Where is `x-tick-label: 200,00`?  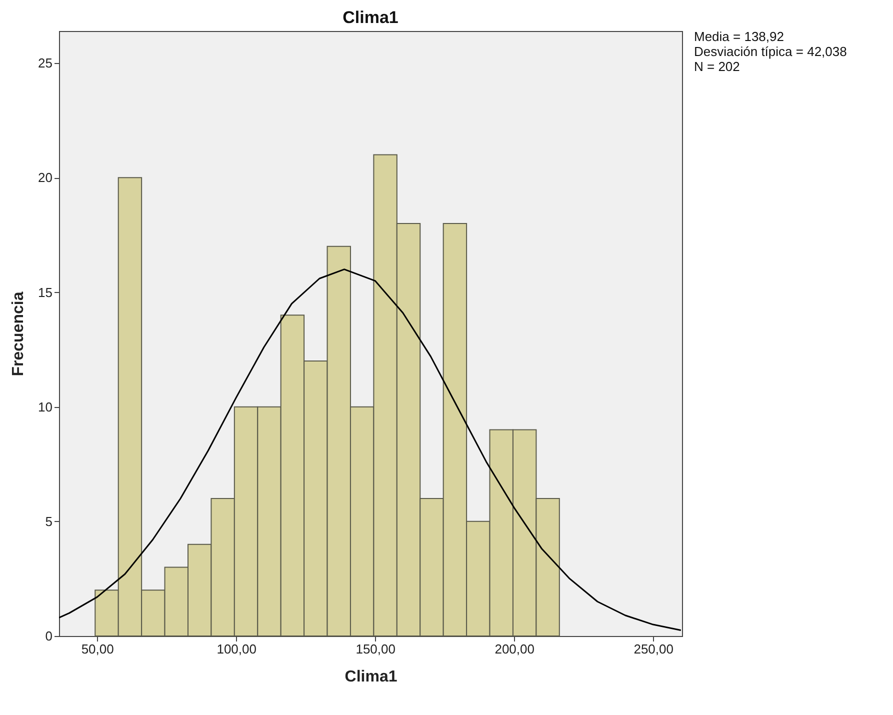 x-tick-label: 200,00 is located at coordinates (514, 649).